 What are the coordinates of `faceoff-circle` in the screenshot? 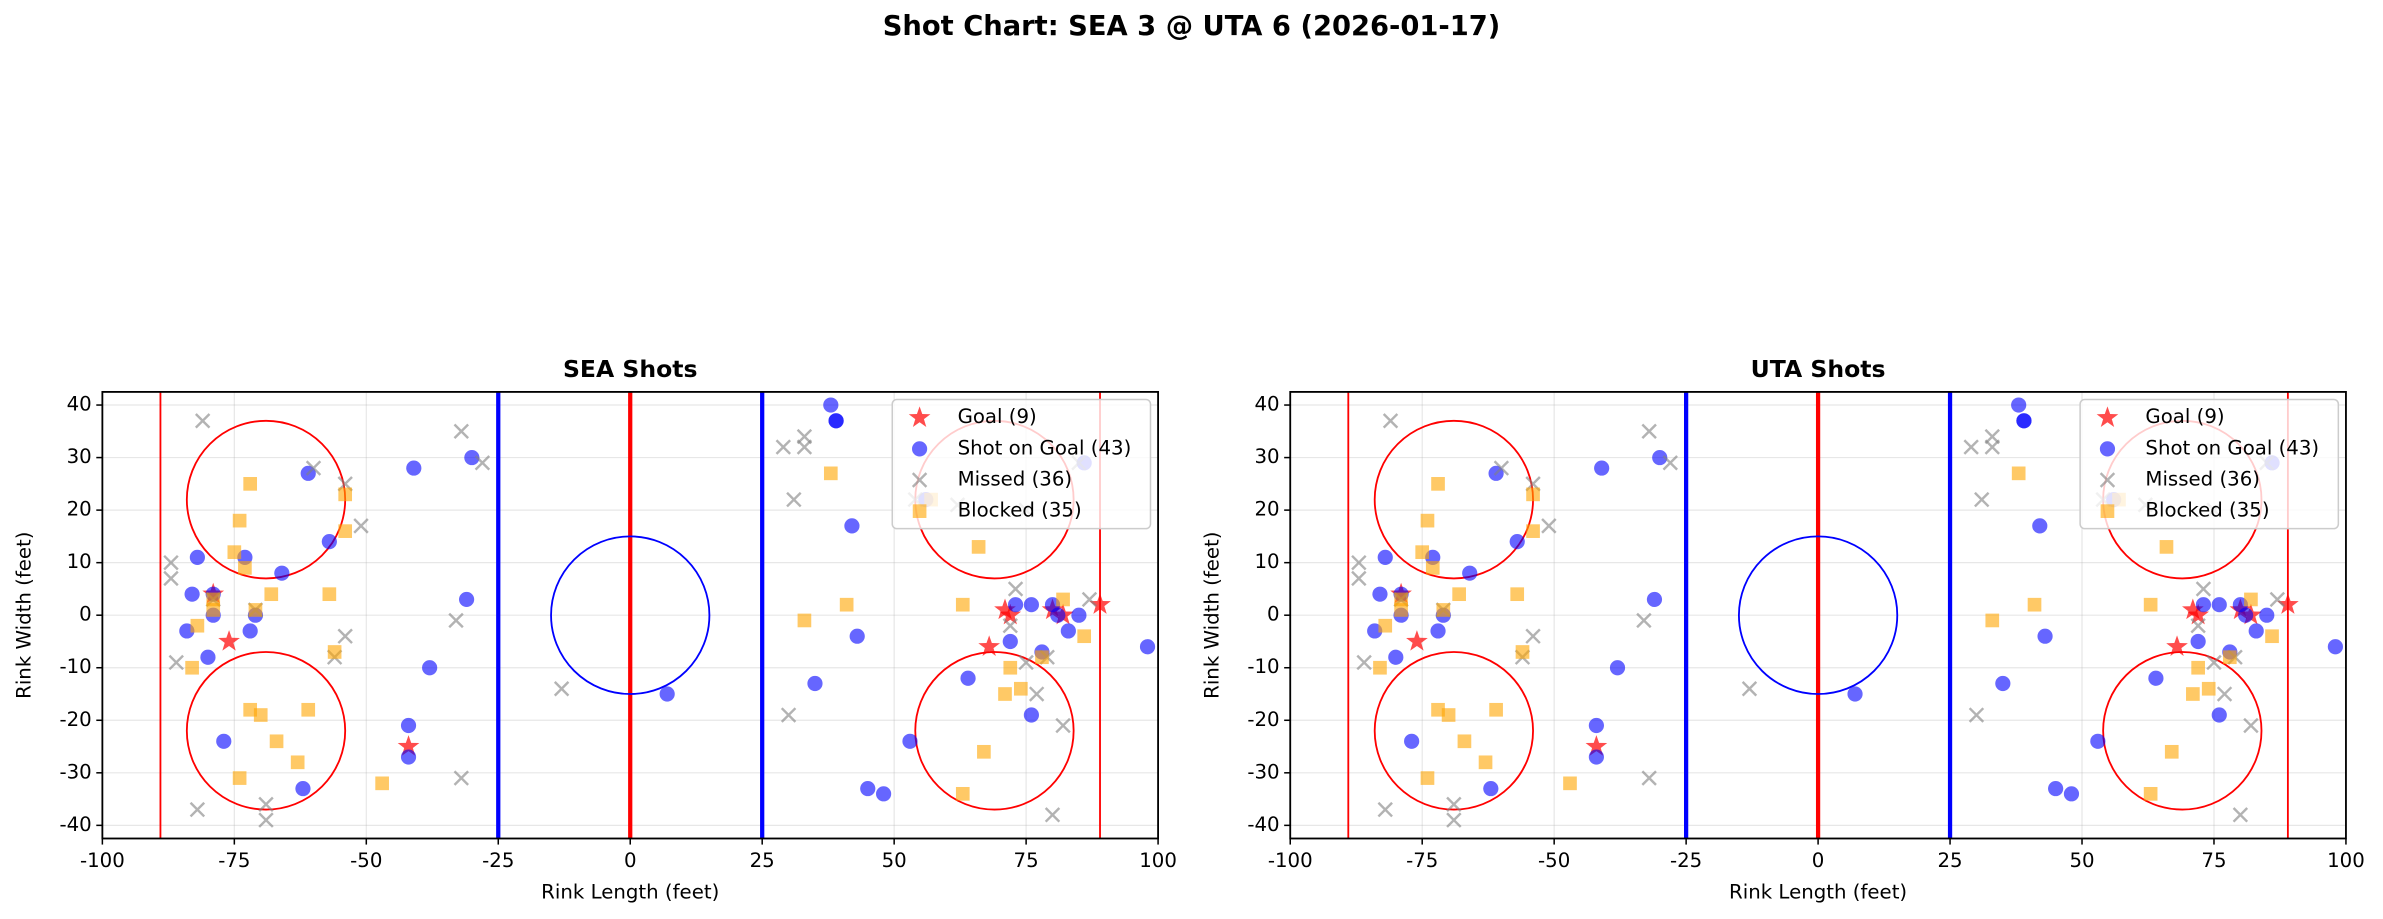 It's located at (1453, 731).